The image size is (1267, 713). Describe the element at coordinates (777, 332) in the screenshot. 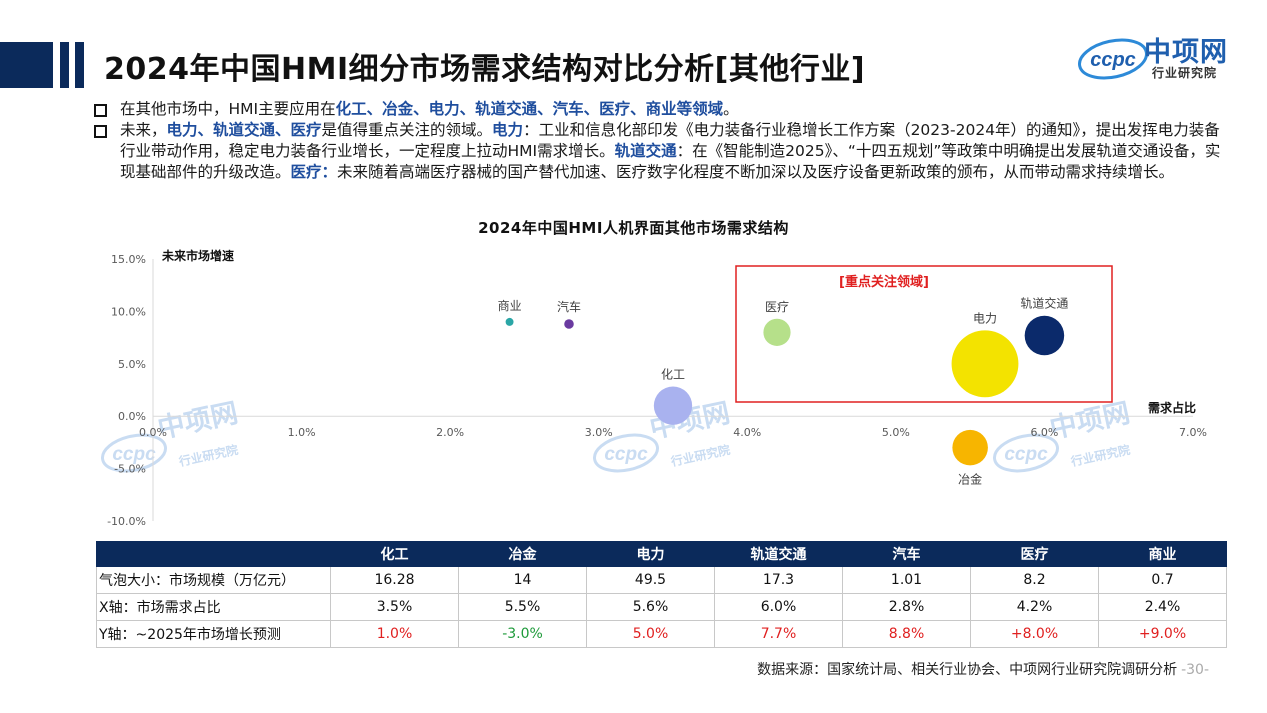

I see `bubble-医疗` at that location.